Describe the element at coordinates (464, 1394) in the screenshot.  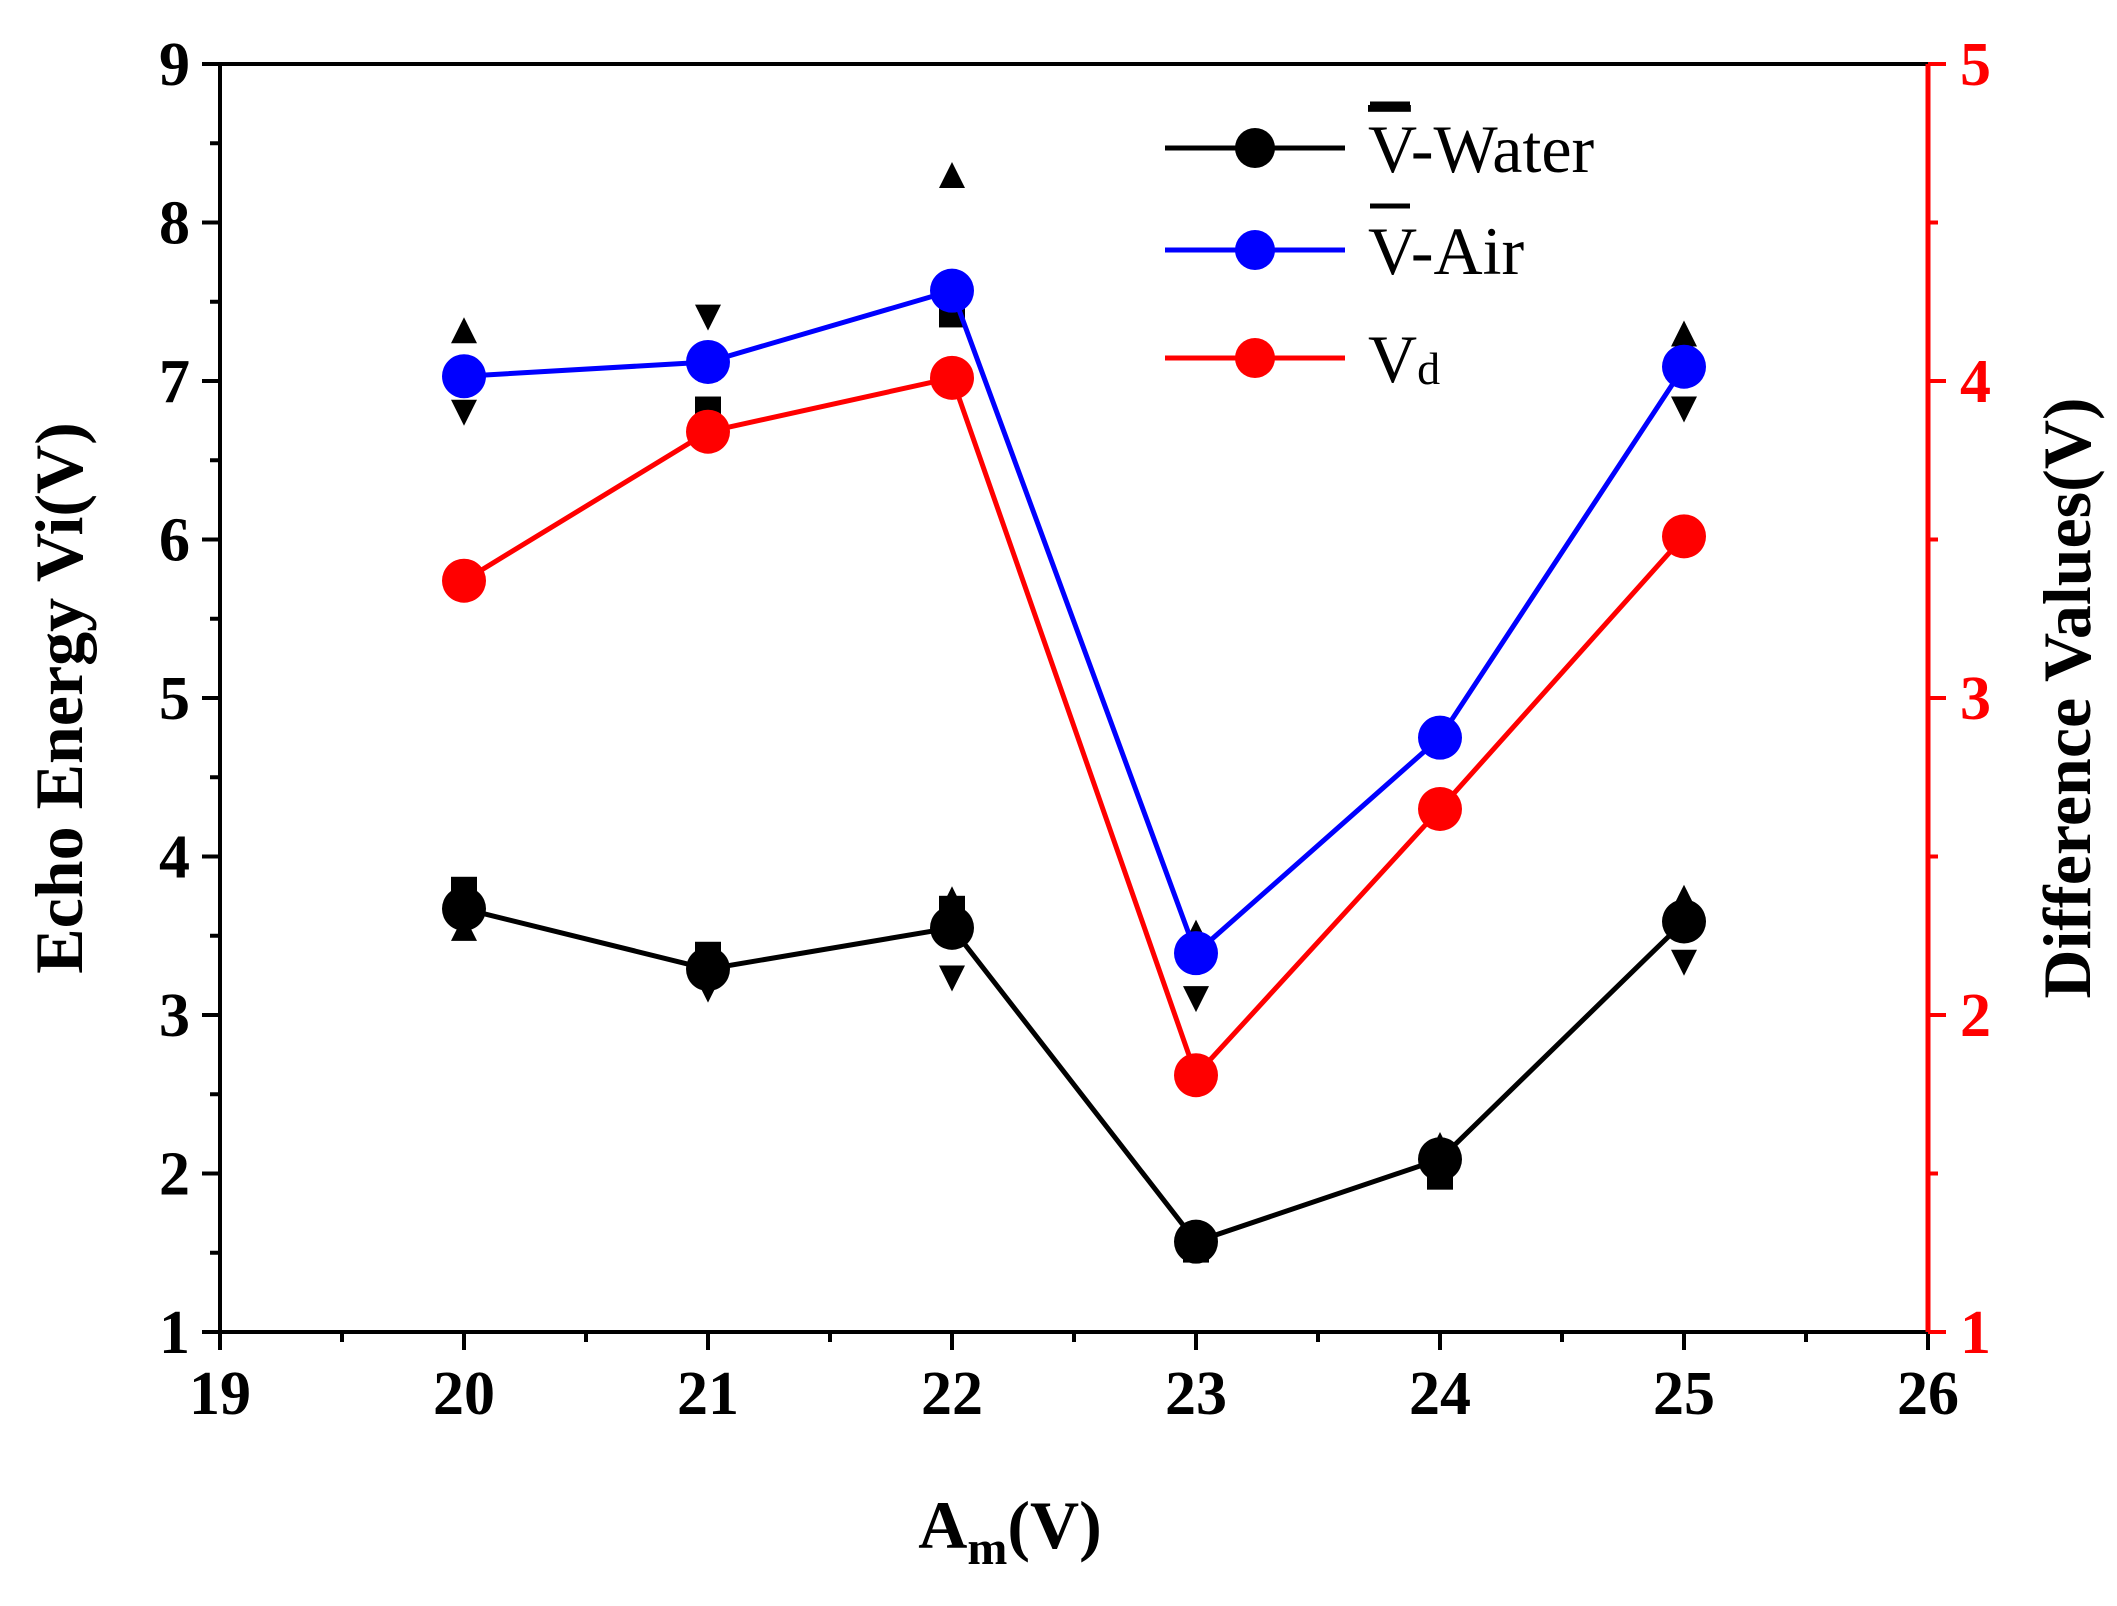
I see `x-tick-label: 20` at that location.